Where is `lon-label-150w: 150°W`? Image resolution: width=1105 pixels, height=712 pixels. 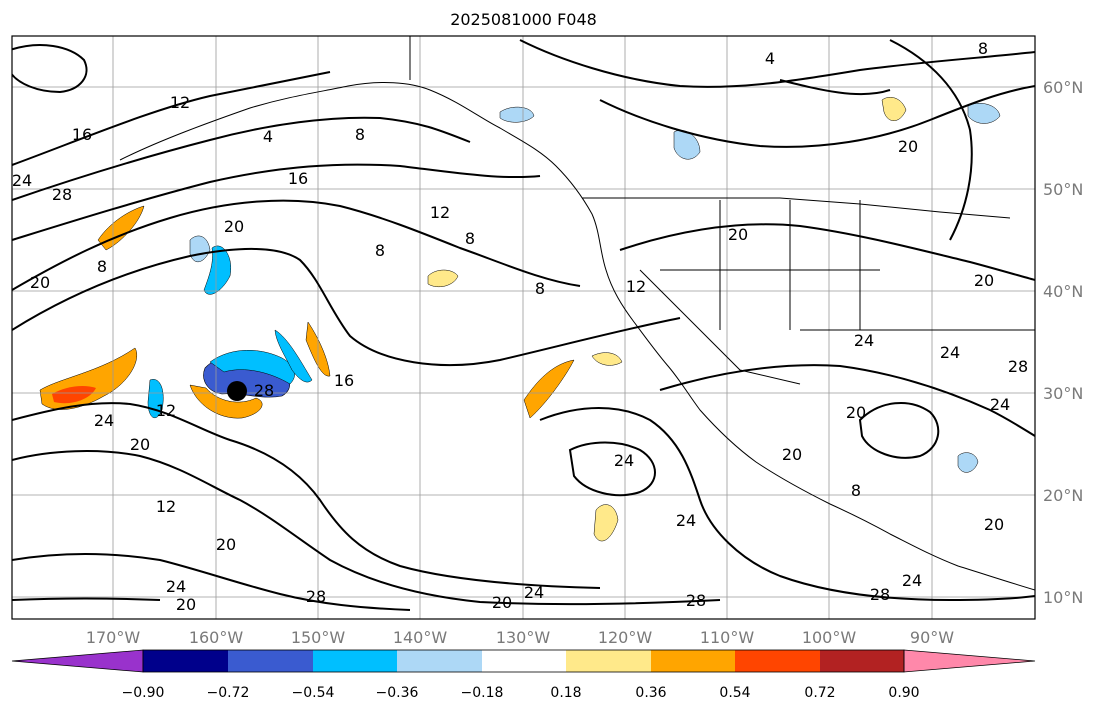 lon-label-150w: 150°W is located at coordinates (318, 637).